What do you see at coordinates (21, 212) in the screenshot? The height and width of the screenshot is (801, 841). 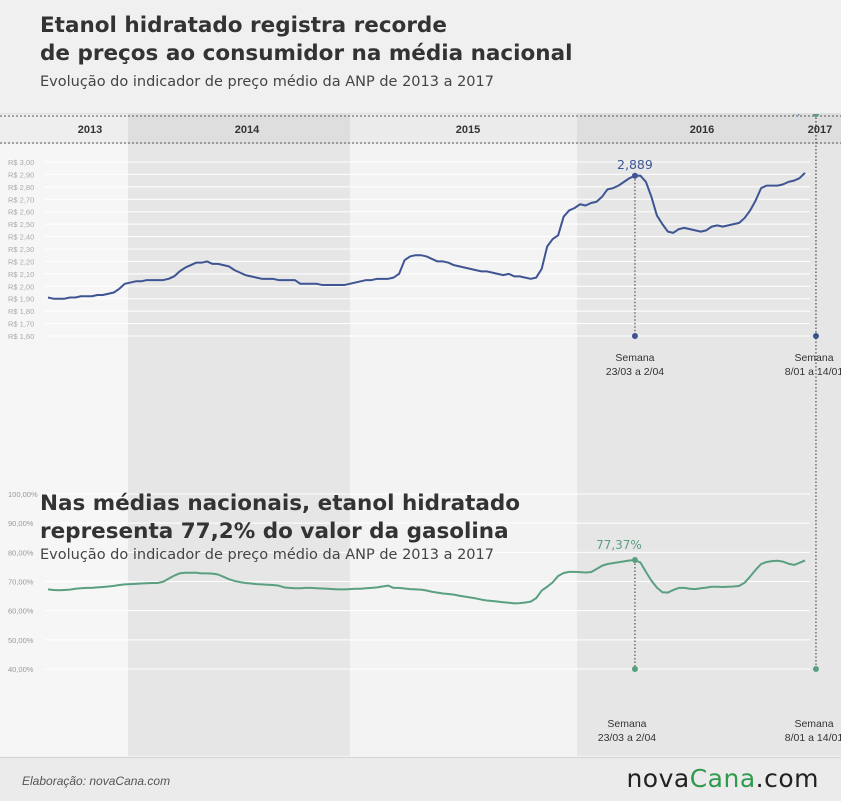 I see `price-tick-label: R$ 2,60` at bounding box center [21, 212].